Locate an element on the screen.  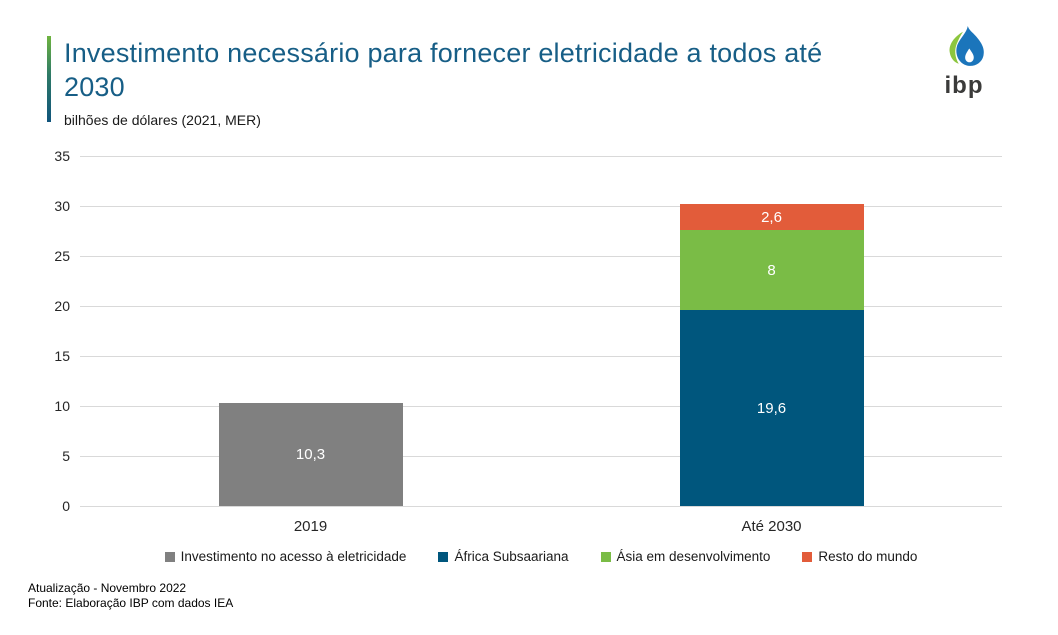
ibp-flame-icon is located at coordinates (966, 46).